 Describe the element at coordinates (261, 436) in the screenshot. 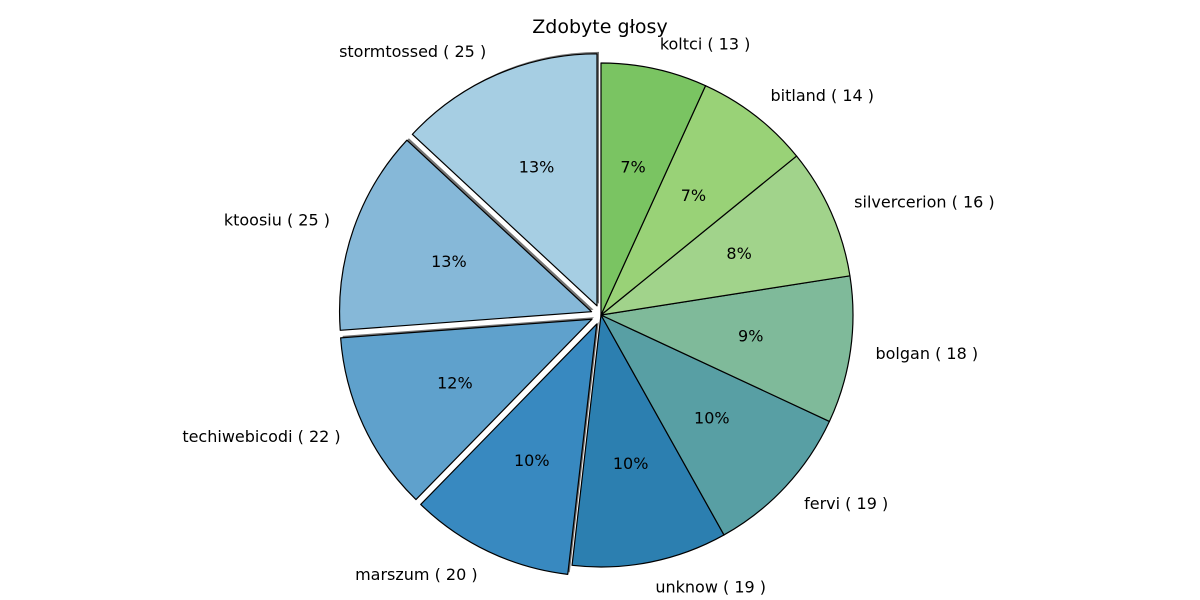

I see `slice-label-techiwebicodi: techiwebicodi ( 22 )` at that location.